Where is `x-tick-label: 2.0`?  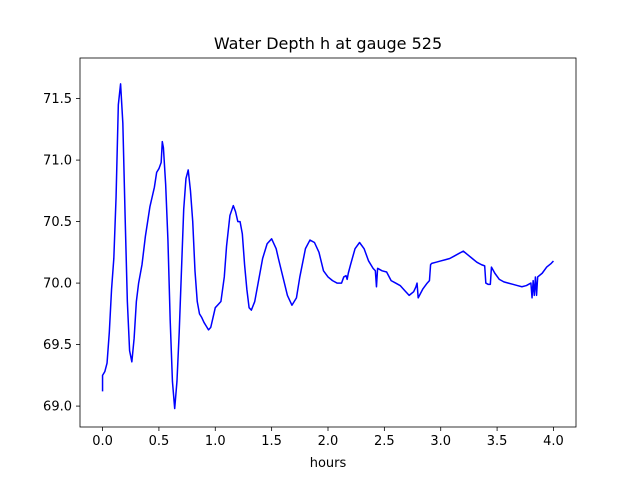 x-tick-label: 2.0 is located at coordinates (328, 441).